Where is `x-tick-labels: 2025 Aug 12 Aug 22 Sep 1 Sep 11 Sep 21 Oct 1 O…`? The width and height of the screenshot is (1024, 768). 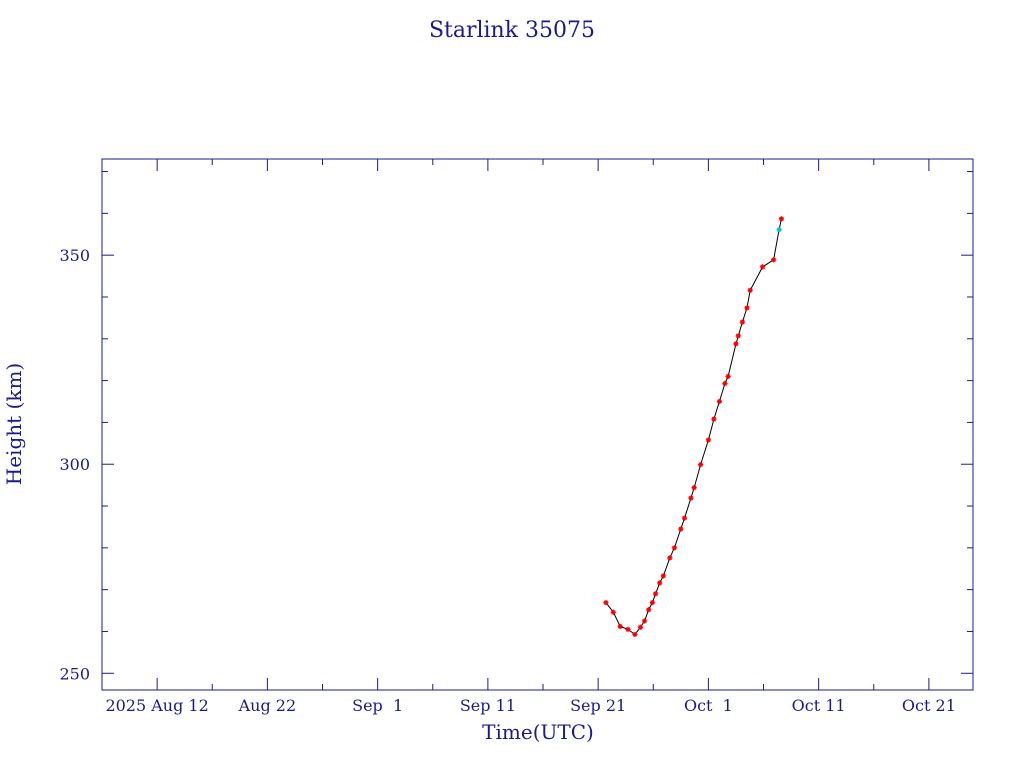
x-tick-labels: 2025 Aug 12 Aug 22 Sep 1 Sep 11 Sep 21 Oct 1 O… is located at coordinates (530, 705).